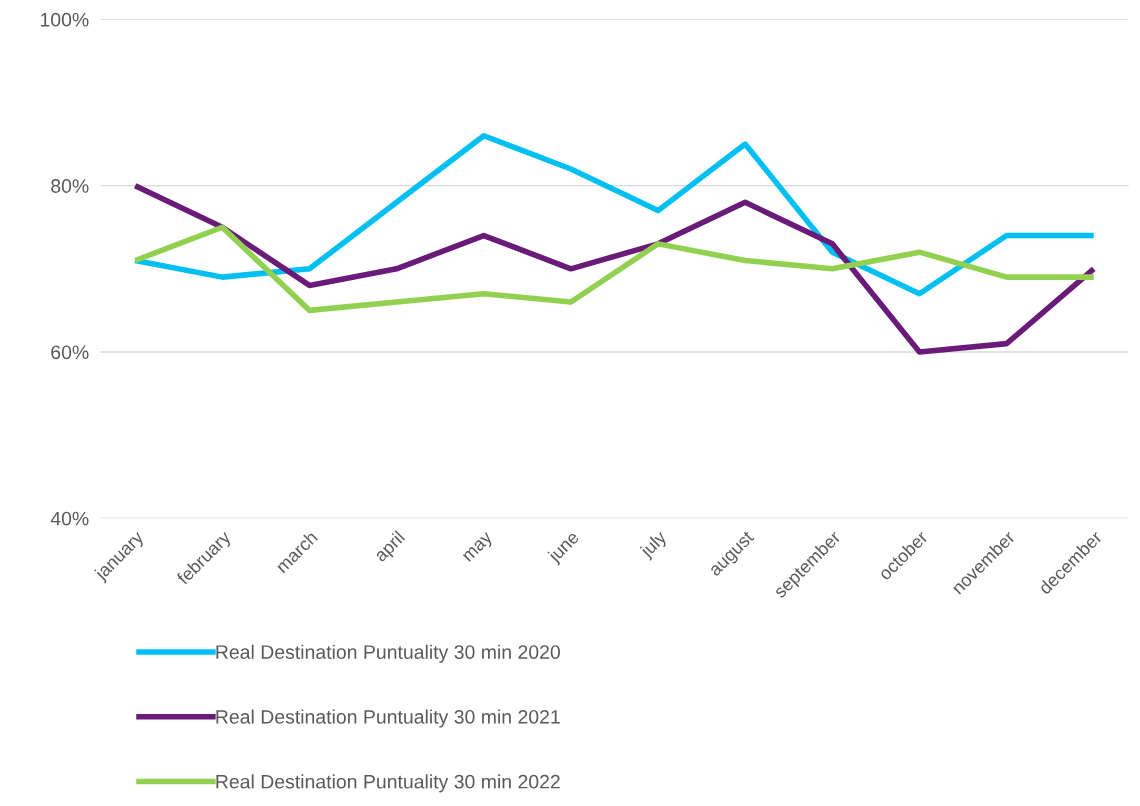 This screenshot has height=806, width=1140. Describe the element at coordinates (64, 19) in the screenshot. I see `y-tick-label: 100%` at that location.